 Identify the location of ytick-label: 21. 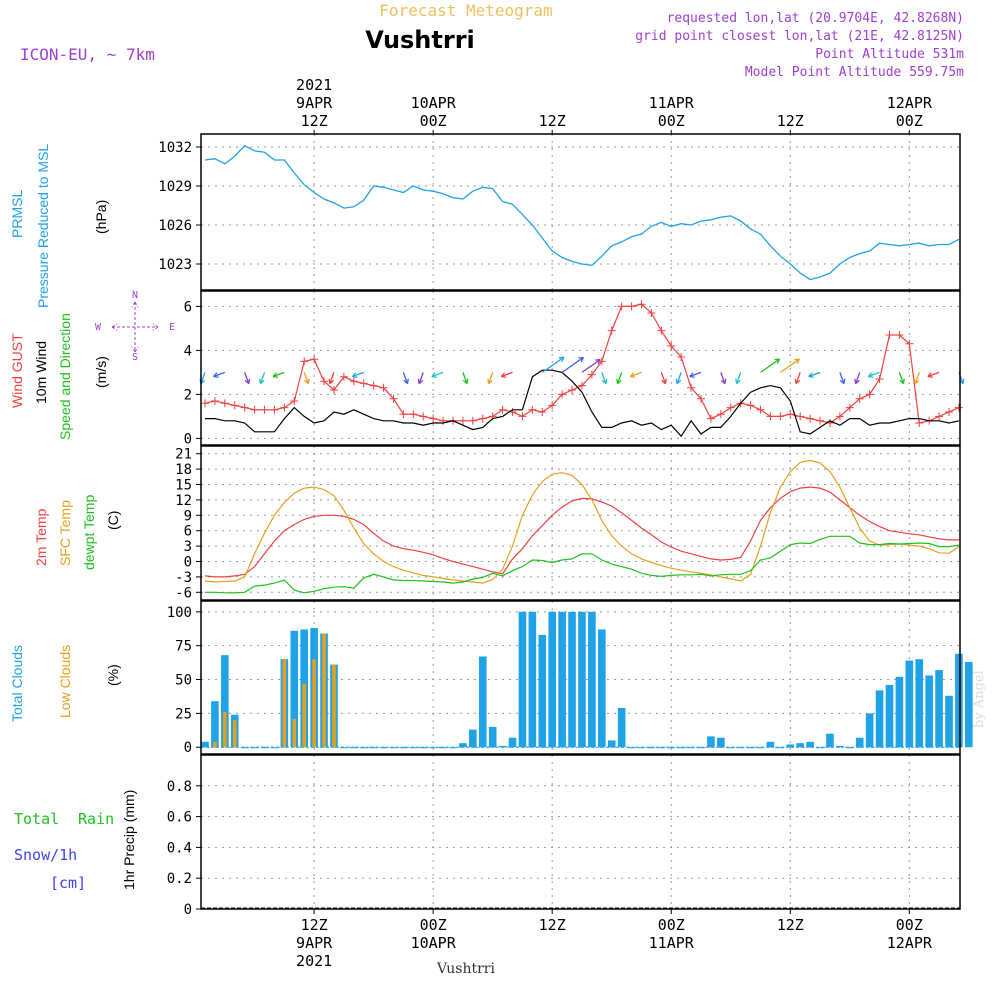
(183, 455).